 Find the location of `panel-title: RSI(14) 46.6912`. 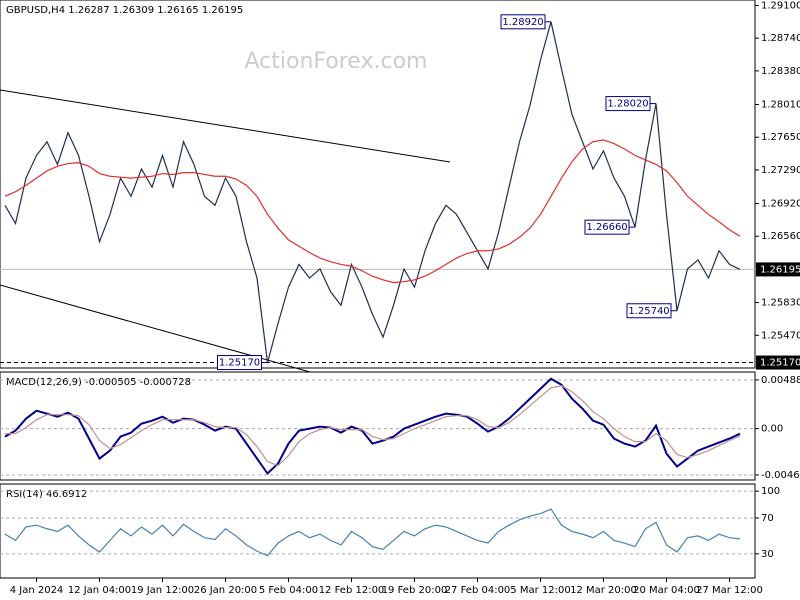

panel-title: RSI(14) 46.6912 is located at coordinates (46, 494).